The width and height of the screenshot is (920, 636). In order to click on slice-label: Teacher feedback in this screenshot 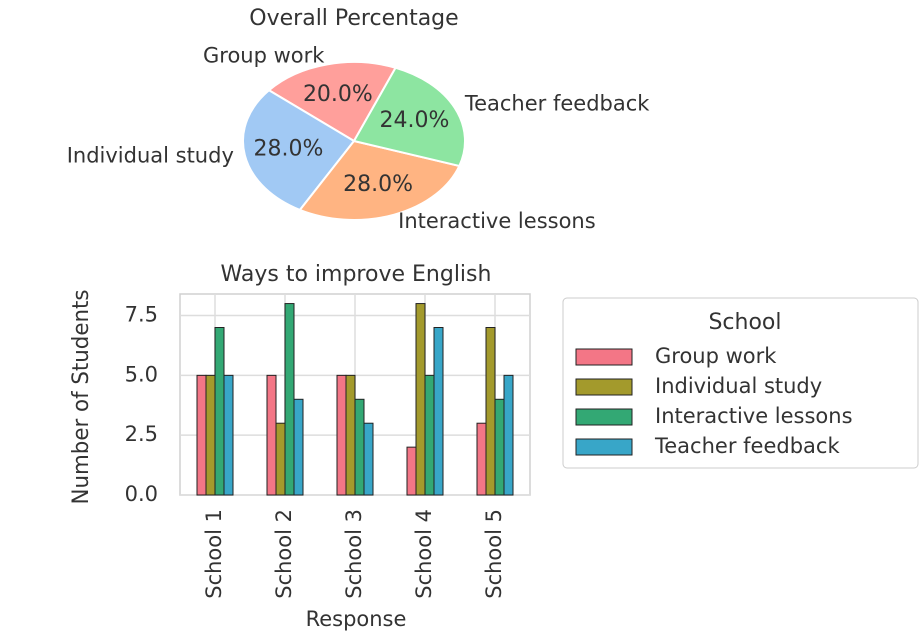, I will do `click(557, 104)`.